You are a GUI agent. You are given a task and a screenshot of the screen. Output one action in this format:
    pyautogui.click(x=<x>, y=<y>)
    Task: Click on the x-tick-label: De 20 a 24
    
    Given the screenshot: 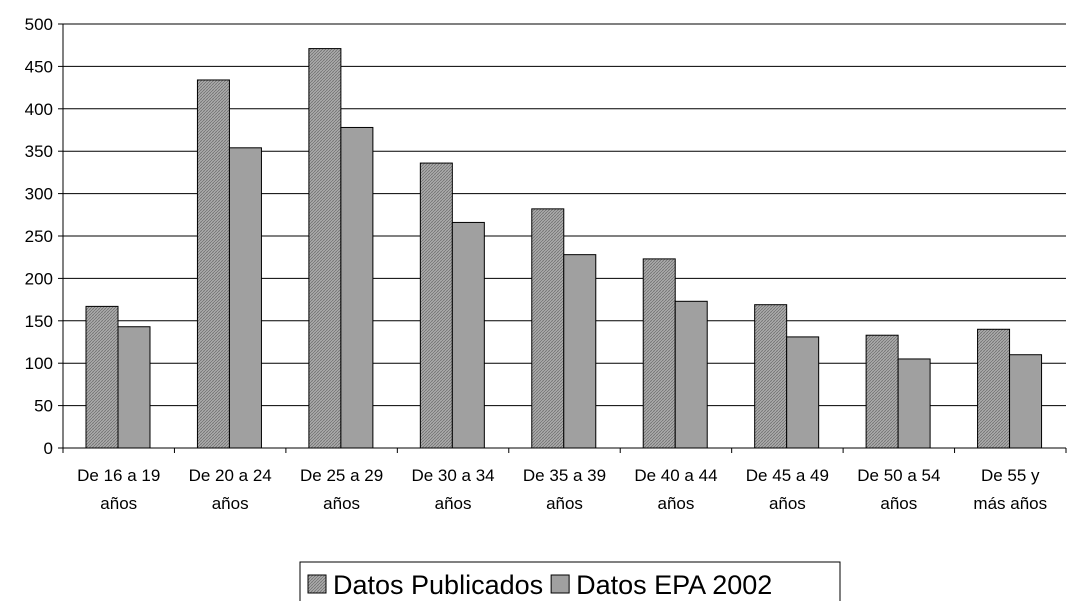 What is the action you would take?
    pyautogui.click(x=230, y=475)
    